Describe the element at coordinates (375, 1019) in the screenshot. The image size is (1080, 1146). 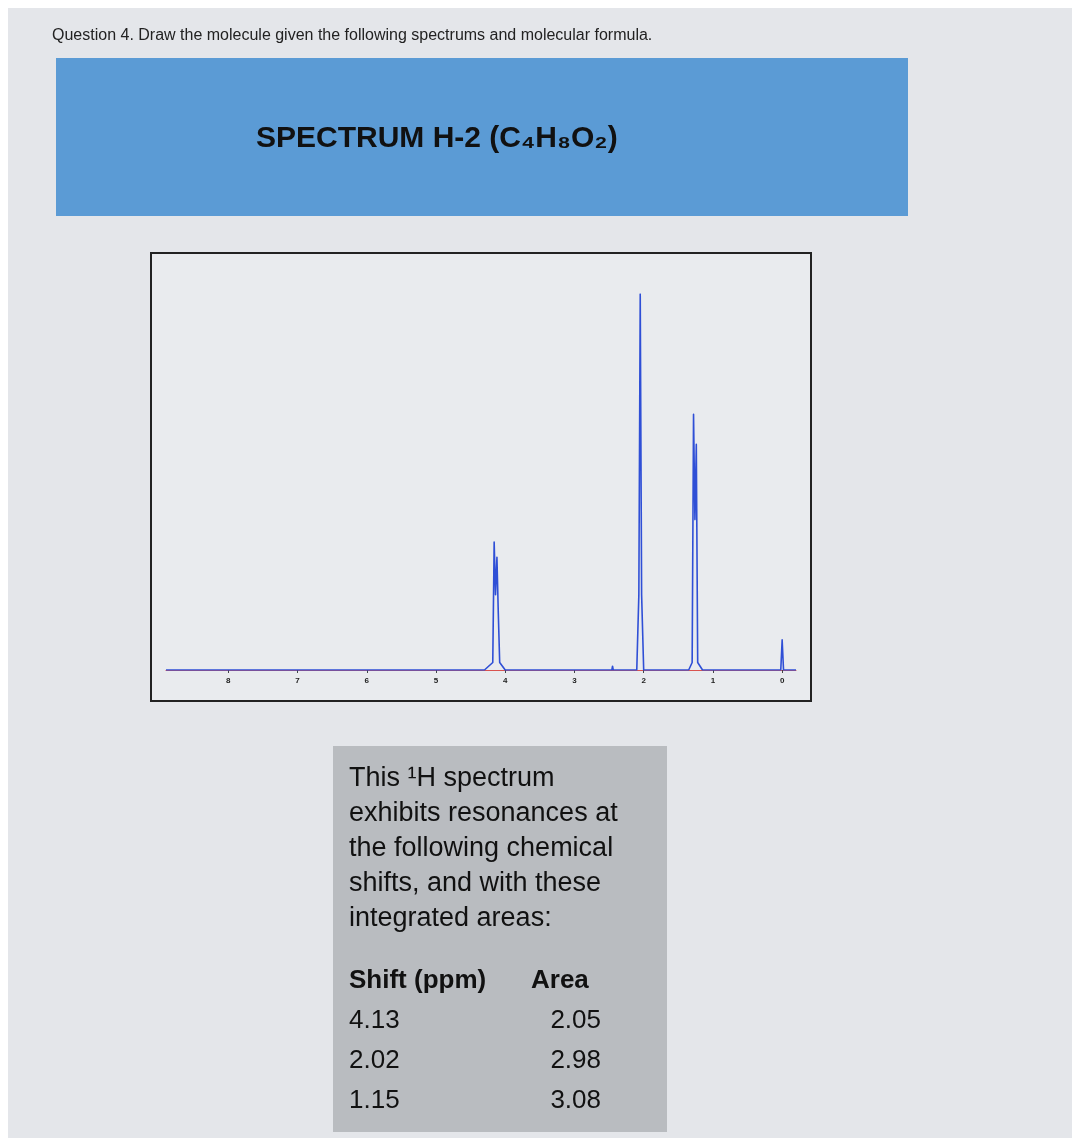
I see `text: 4.13` at that location.